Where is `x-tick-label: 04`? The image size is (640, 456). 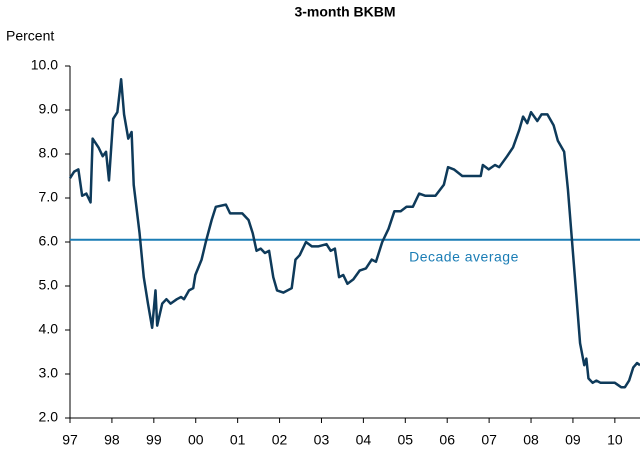
x-tick-label: 04 is located at coordinates (364, 440).